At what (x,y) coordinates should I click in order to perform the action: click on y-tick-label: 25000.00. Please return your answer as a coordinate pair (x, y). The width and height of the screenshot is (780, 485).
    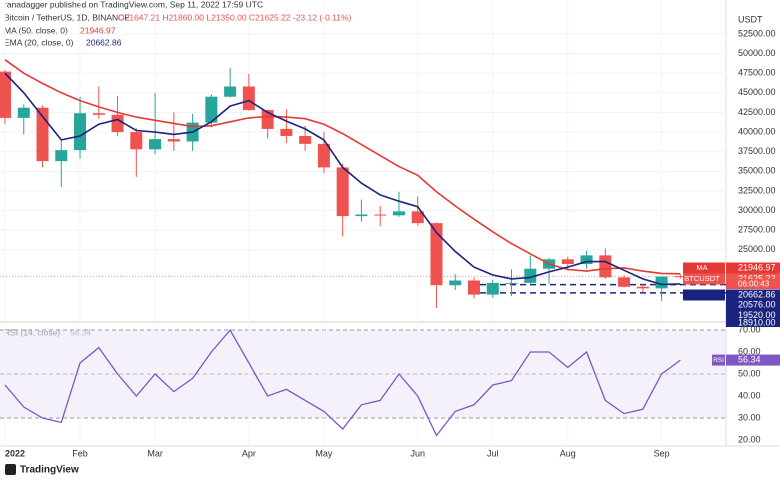
    Looking at the image, I should click on (757, 249).